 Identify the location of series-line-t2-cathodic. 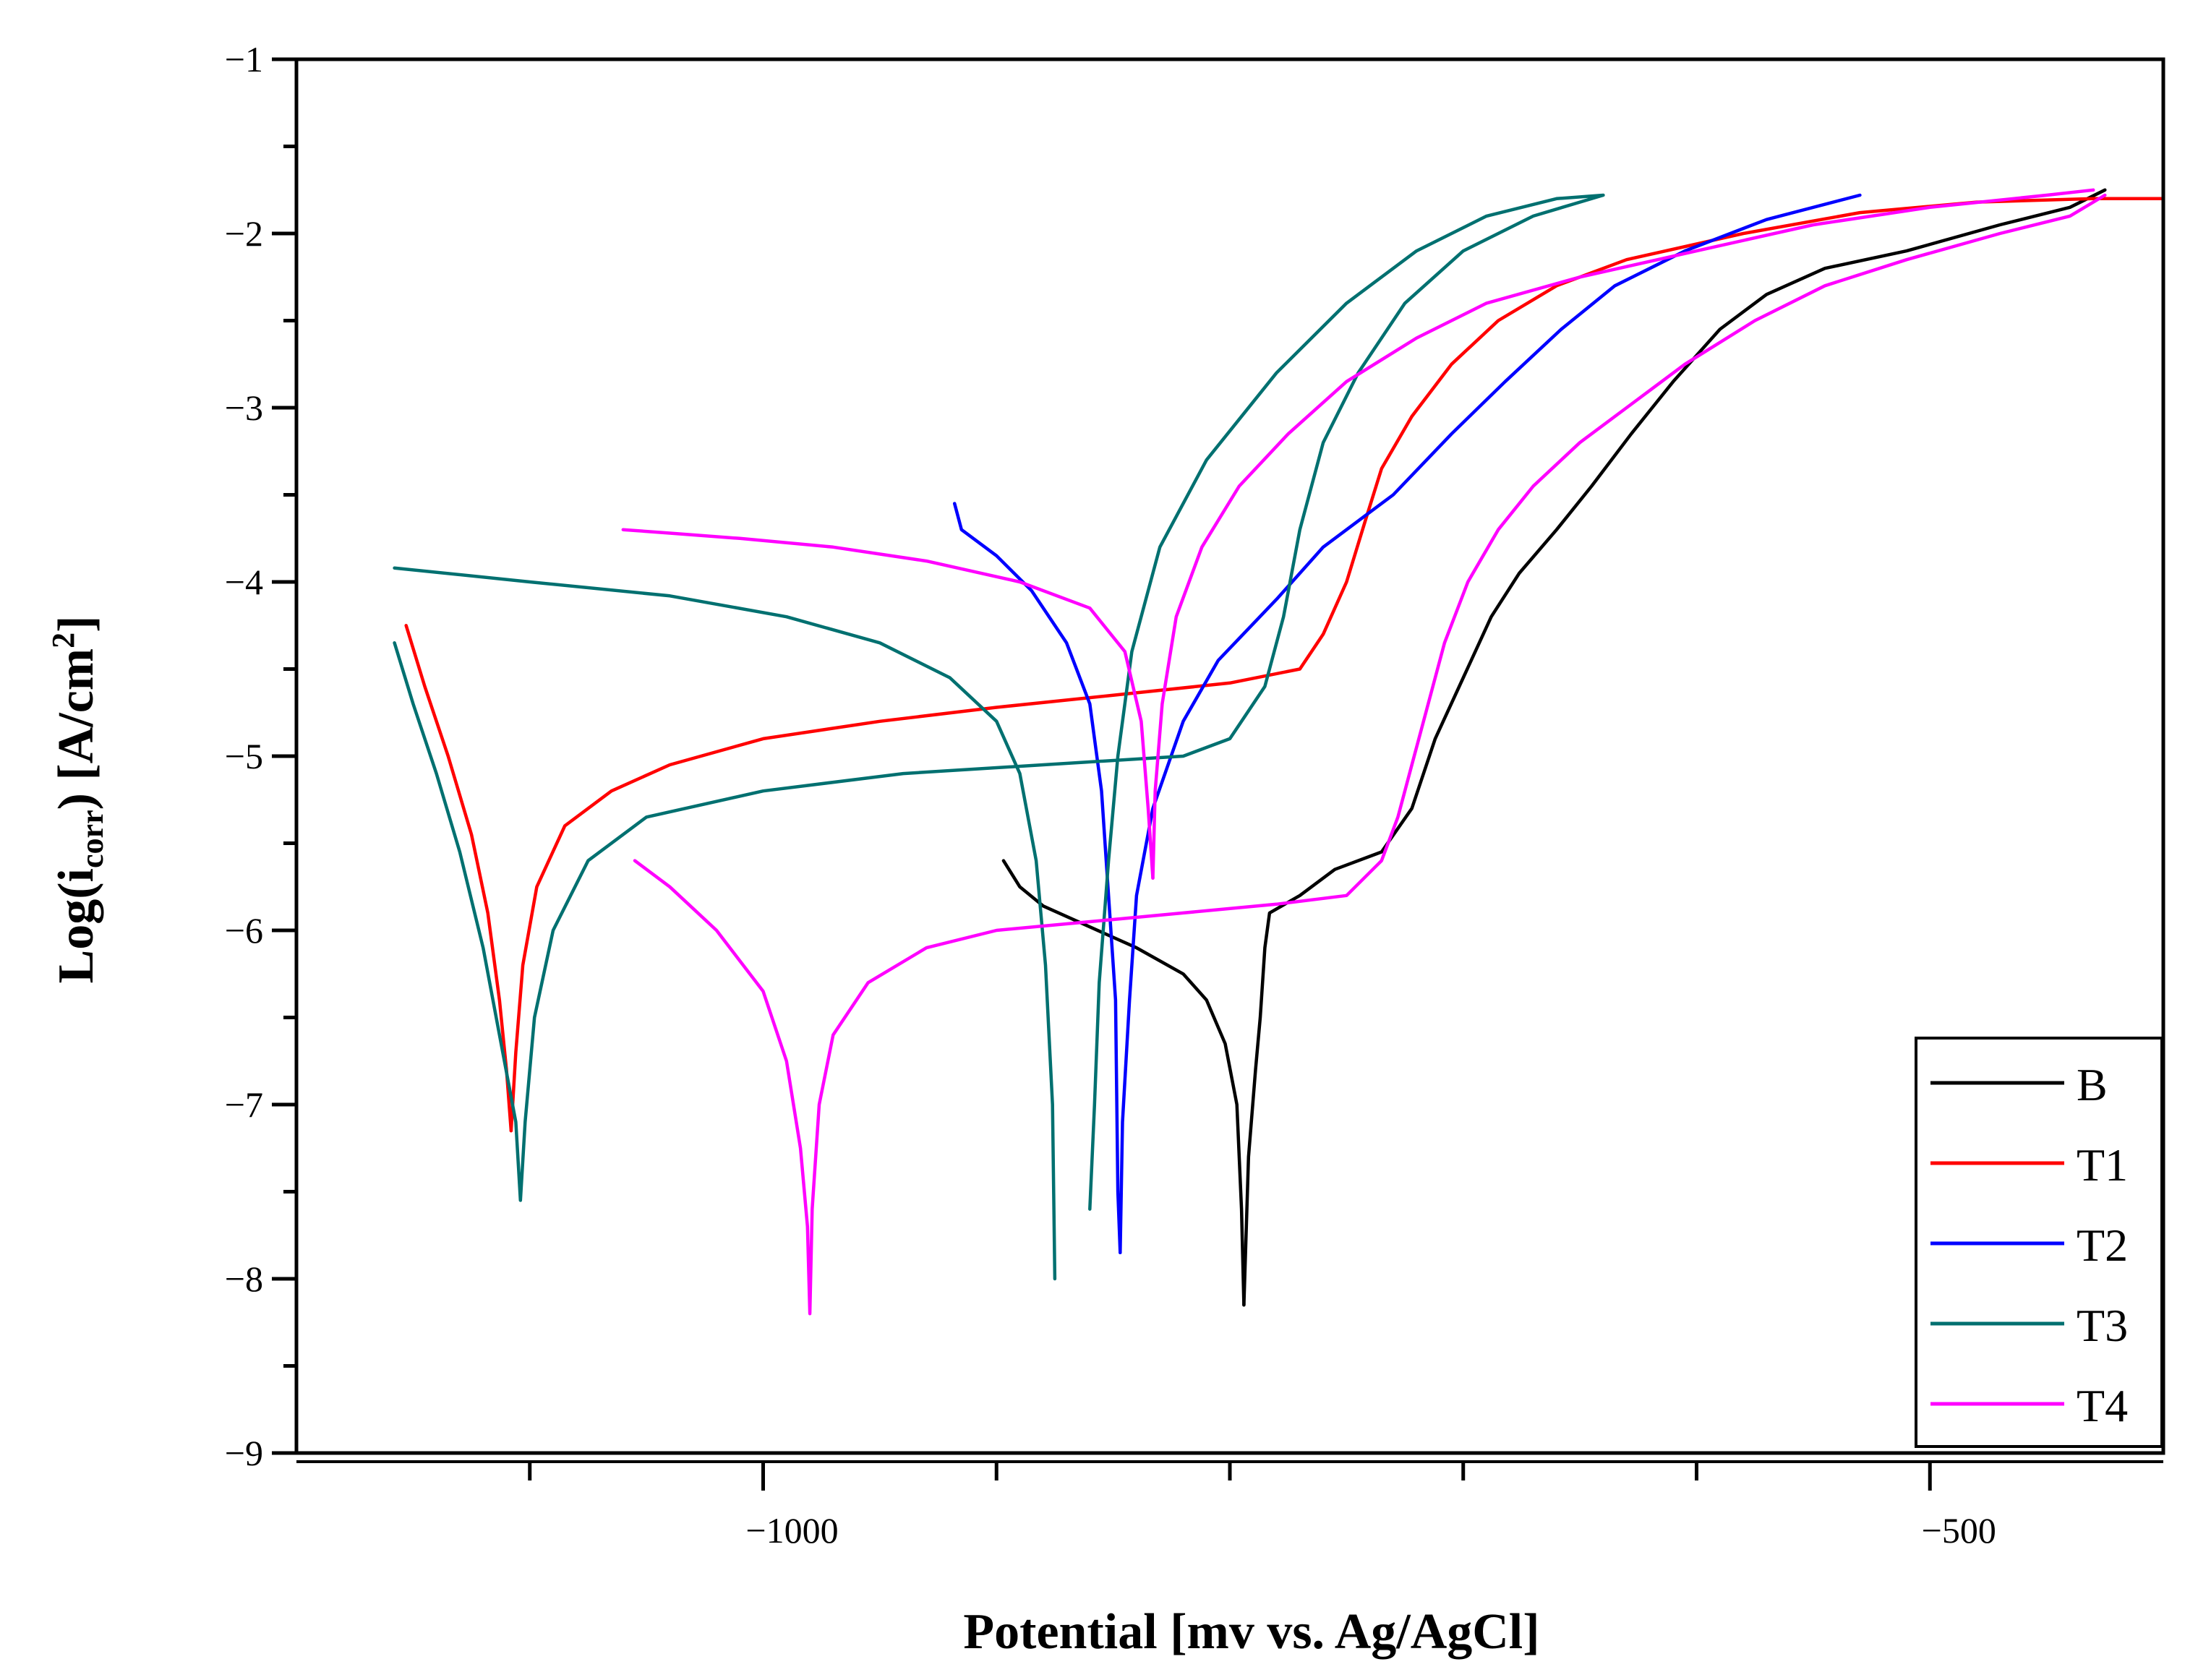
(1037, 878).